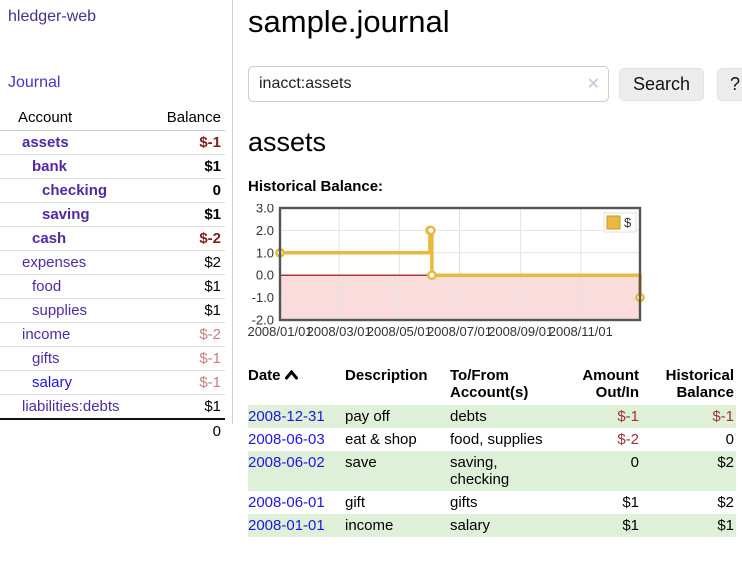  Describe the element at coordinates (662, 84) in the screenshot. I see `search-button: Search` at that location.